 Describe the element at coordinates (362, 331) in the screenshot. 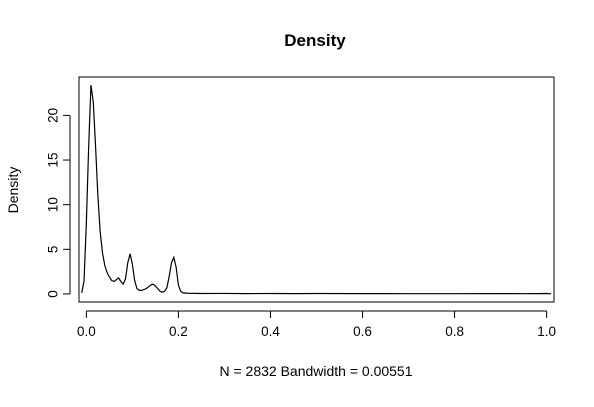

I see `x-tick-label: 0.6` at that location.